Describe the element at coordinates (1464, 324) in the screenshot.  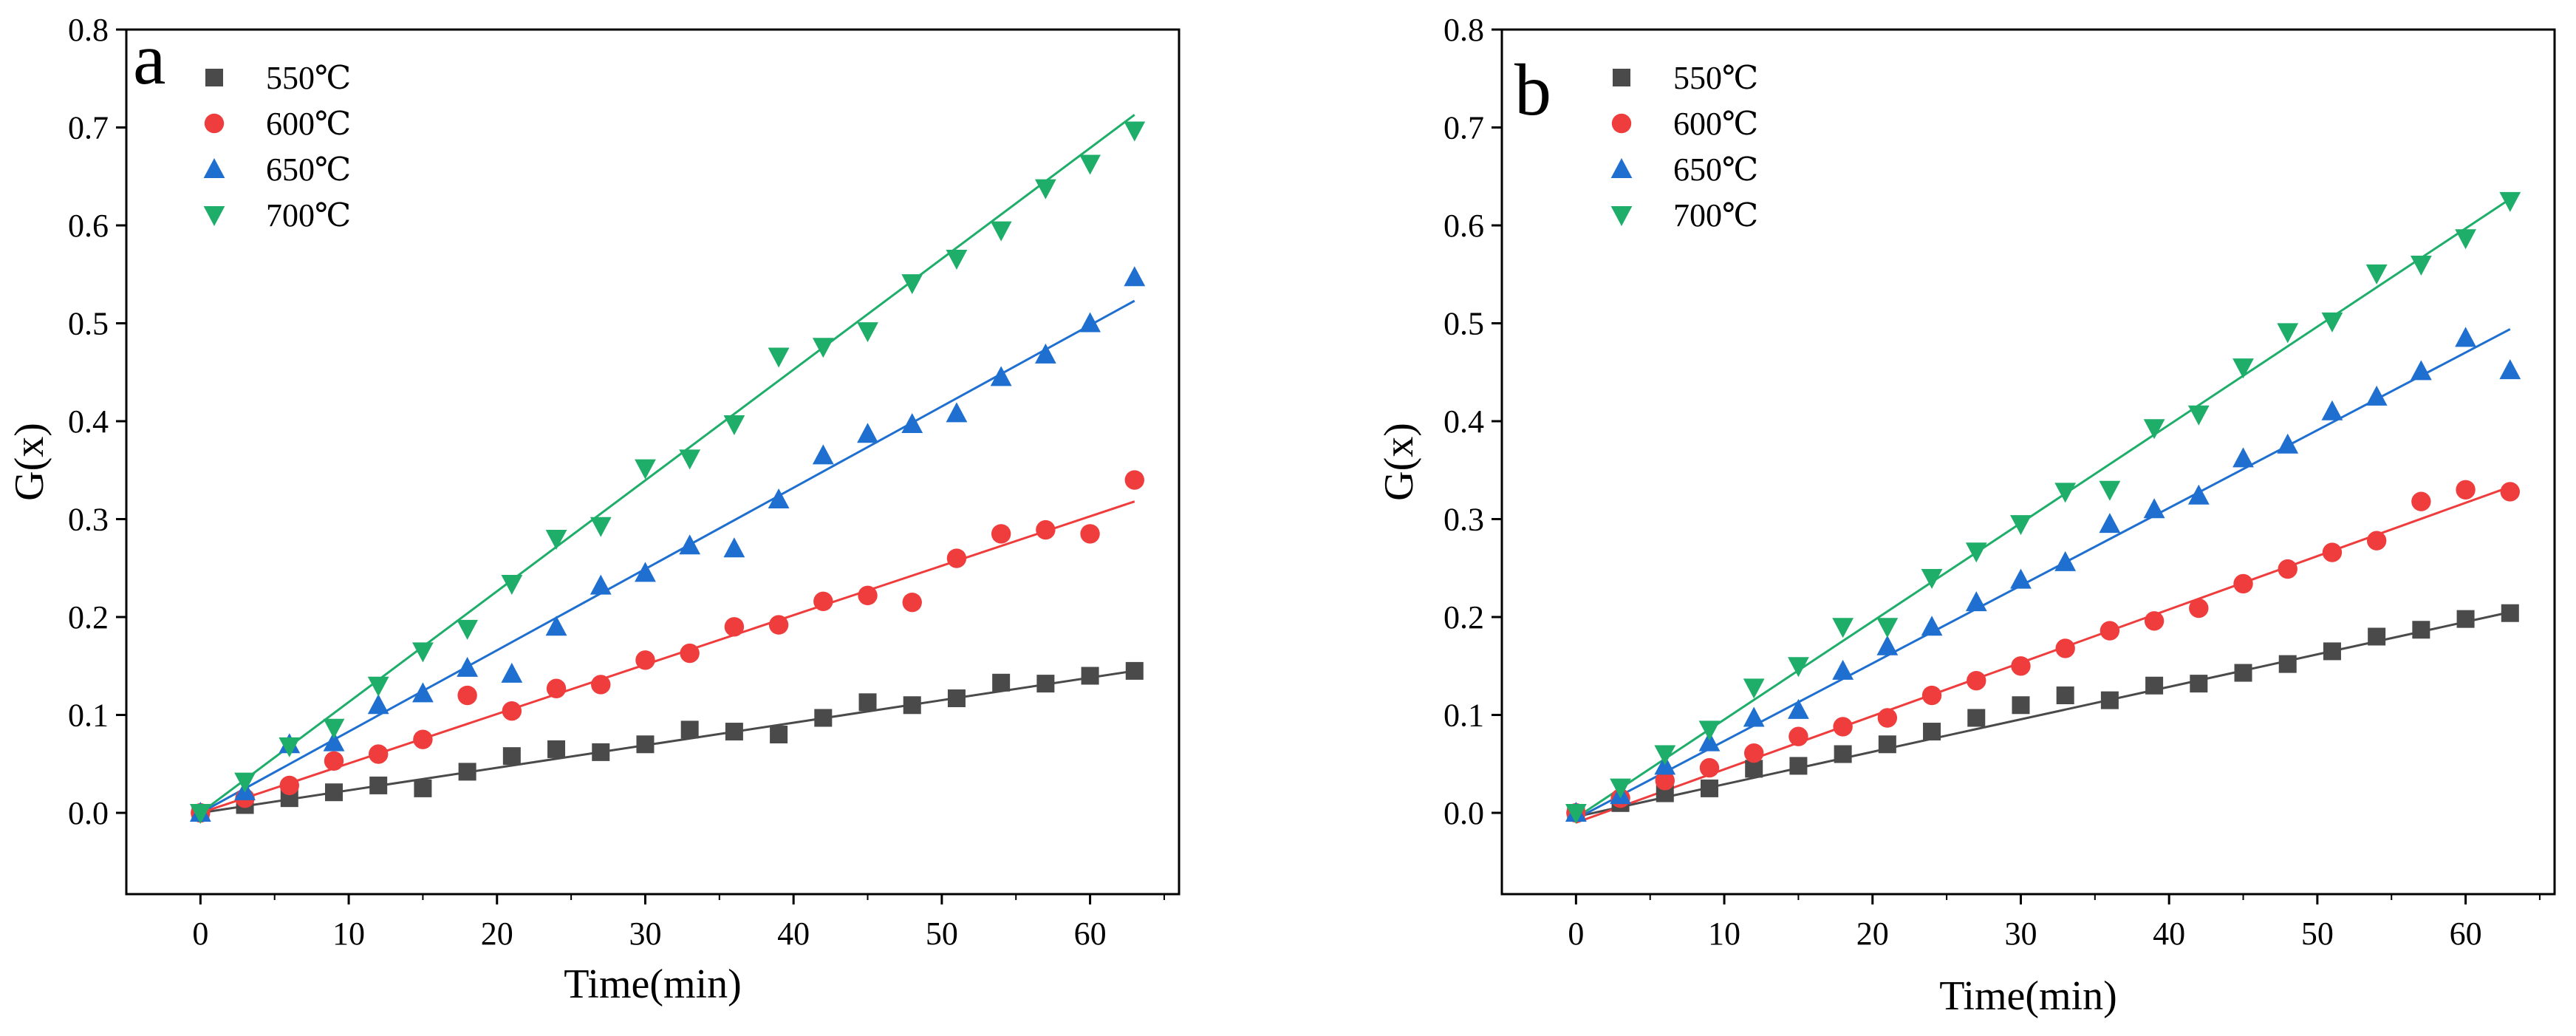
I see `y-tick-label-b-5: 0.5` at that location.